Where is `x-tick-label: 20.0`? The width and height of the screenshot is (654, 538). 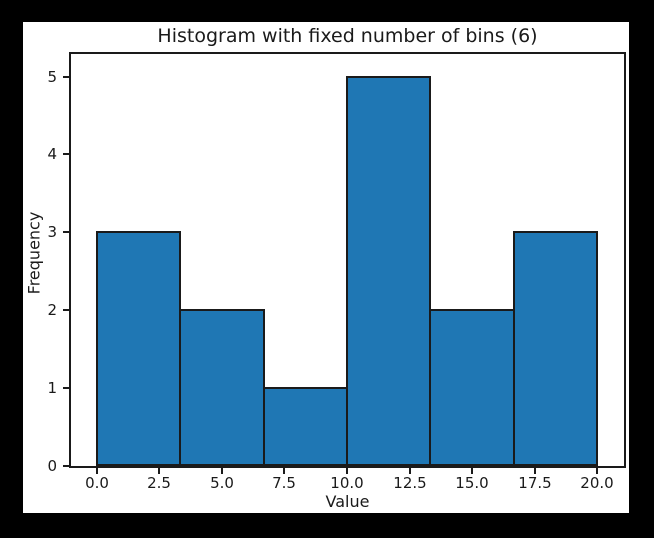
x-tick-label: 20.0 is located at coordinates (597, 483).